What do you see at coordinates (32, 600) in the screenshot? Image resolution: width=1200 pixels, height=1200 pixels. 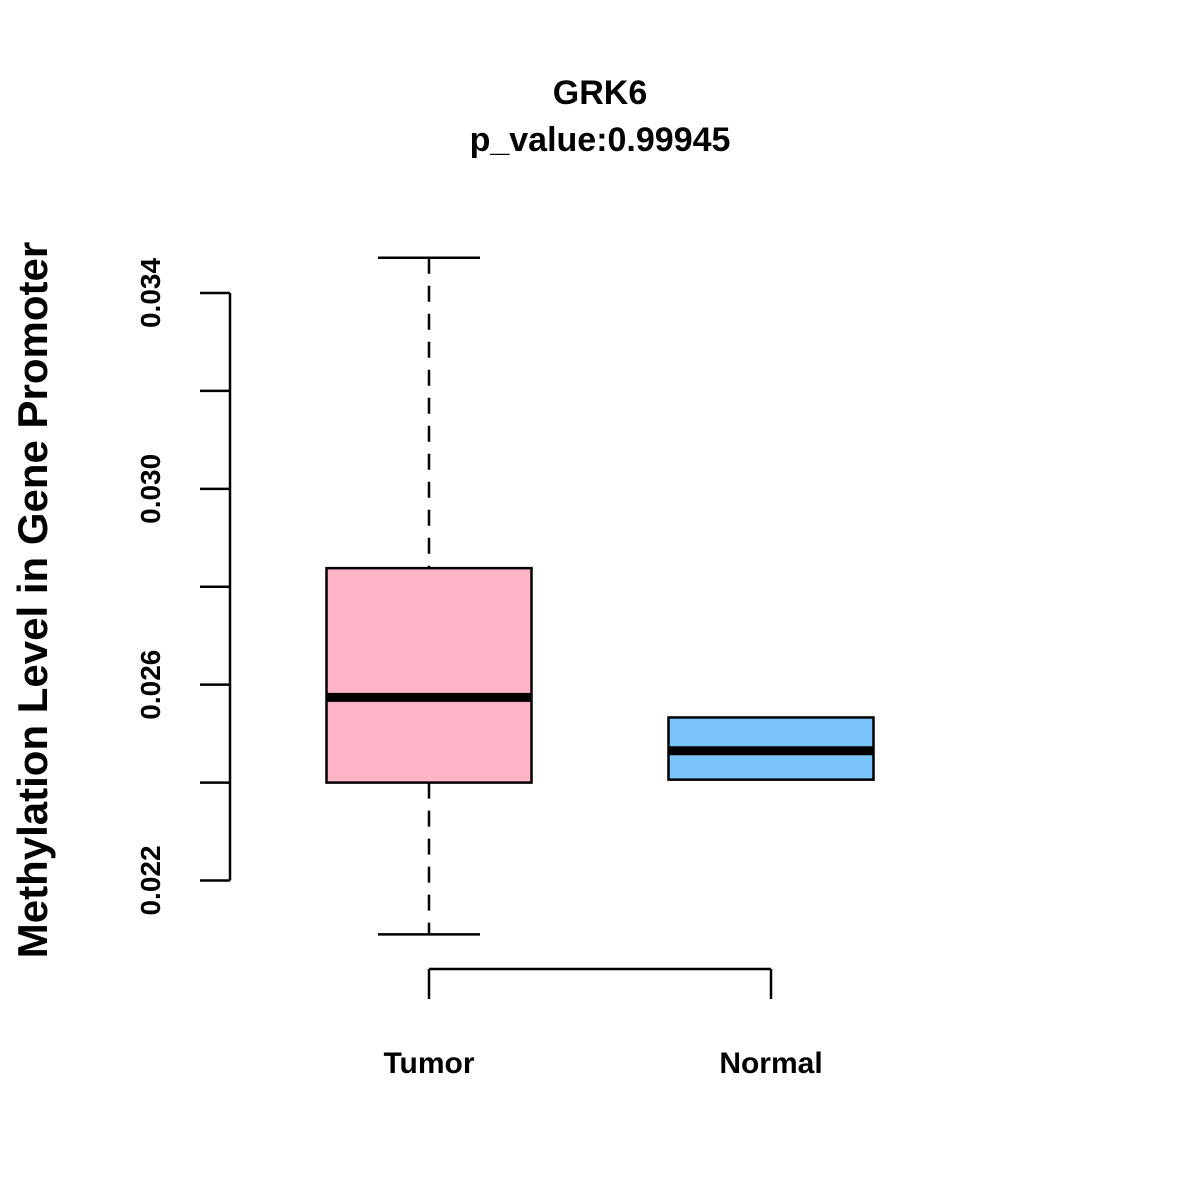 I see `y-axis-label: Methylation Level in Gene Promoter` at bounding box center [32, 600].